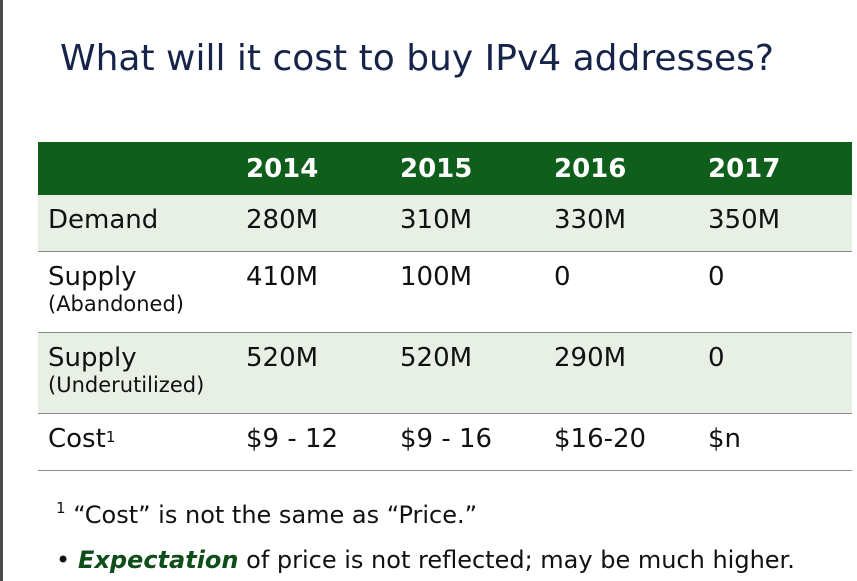  What do you see at coordinates (780, 442) in the screenshot?
I see `table-cell: $n` at bounding box center [780, 442].